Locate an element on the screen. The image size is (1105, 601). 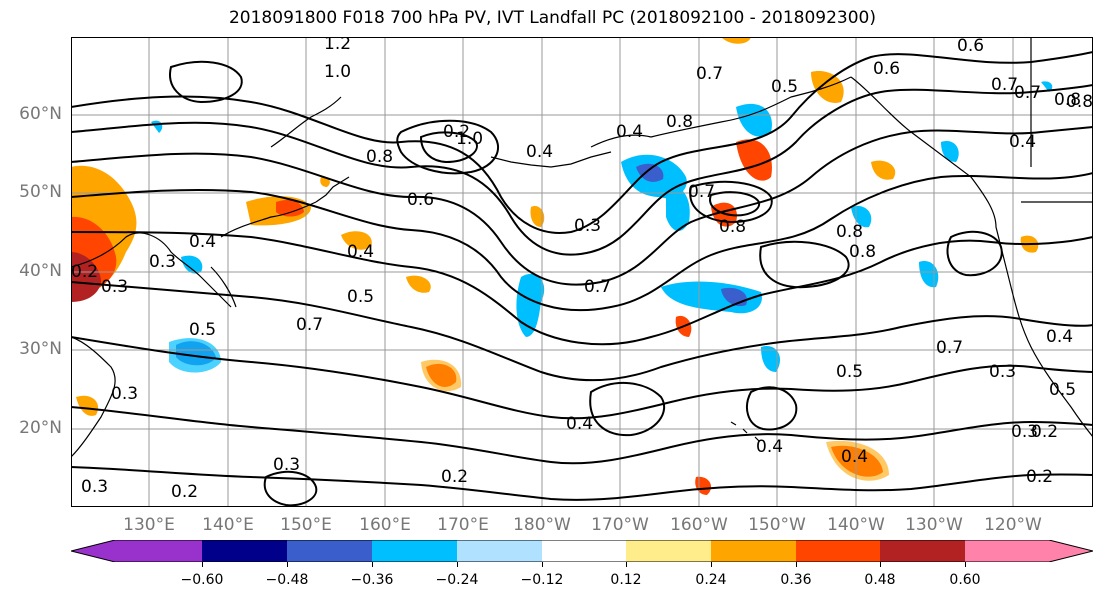
colorbar-extend-low is located at coordinates (136, 551).